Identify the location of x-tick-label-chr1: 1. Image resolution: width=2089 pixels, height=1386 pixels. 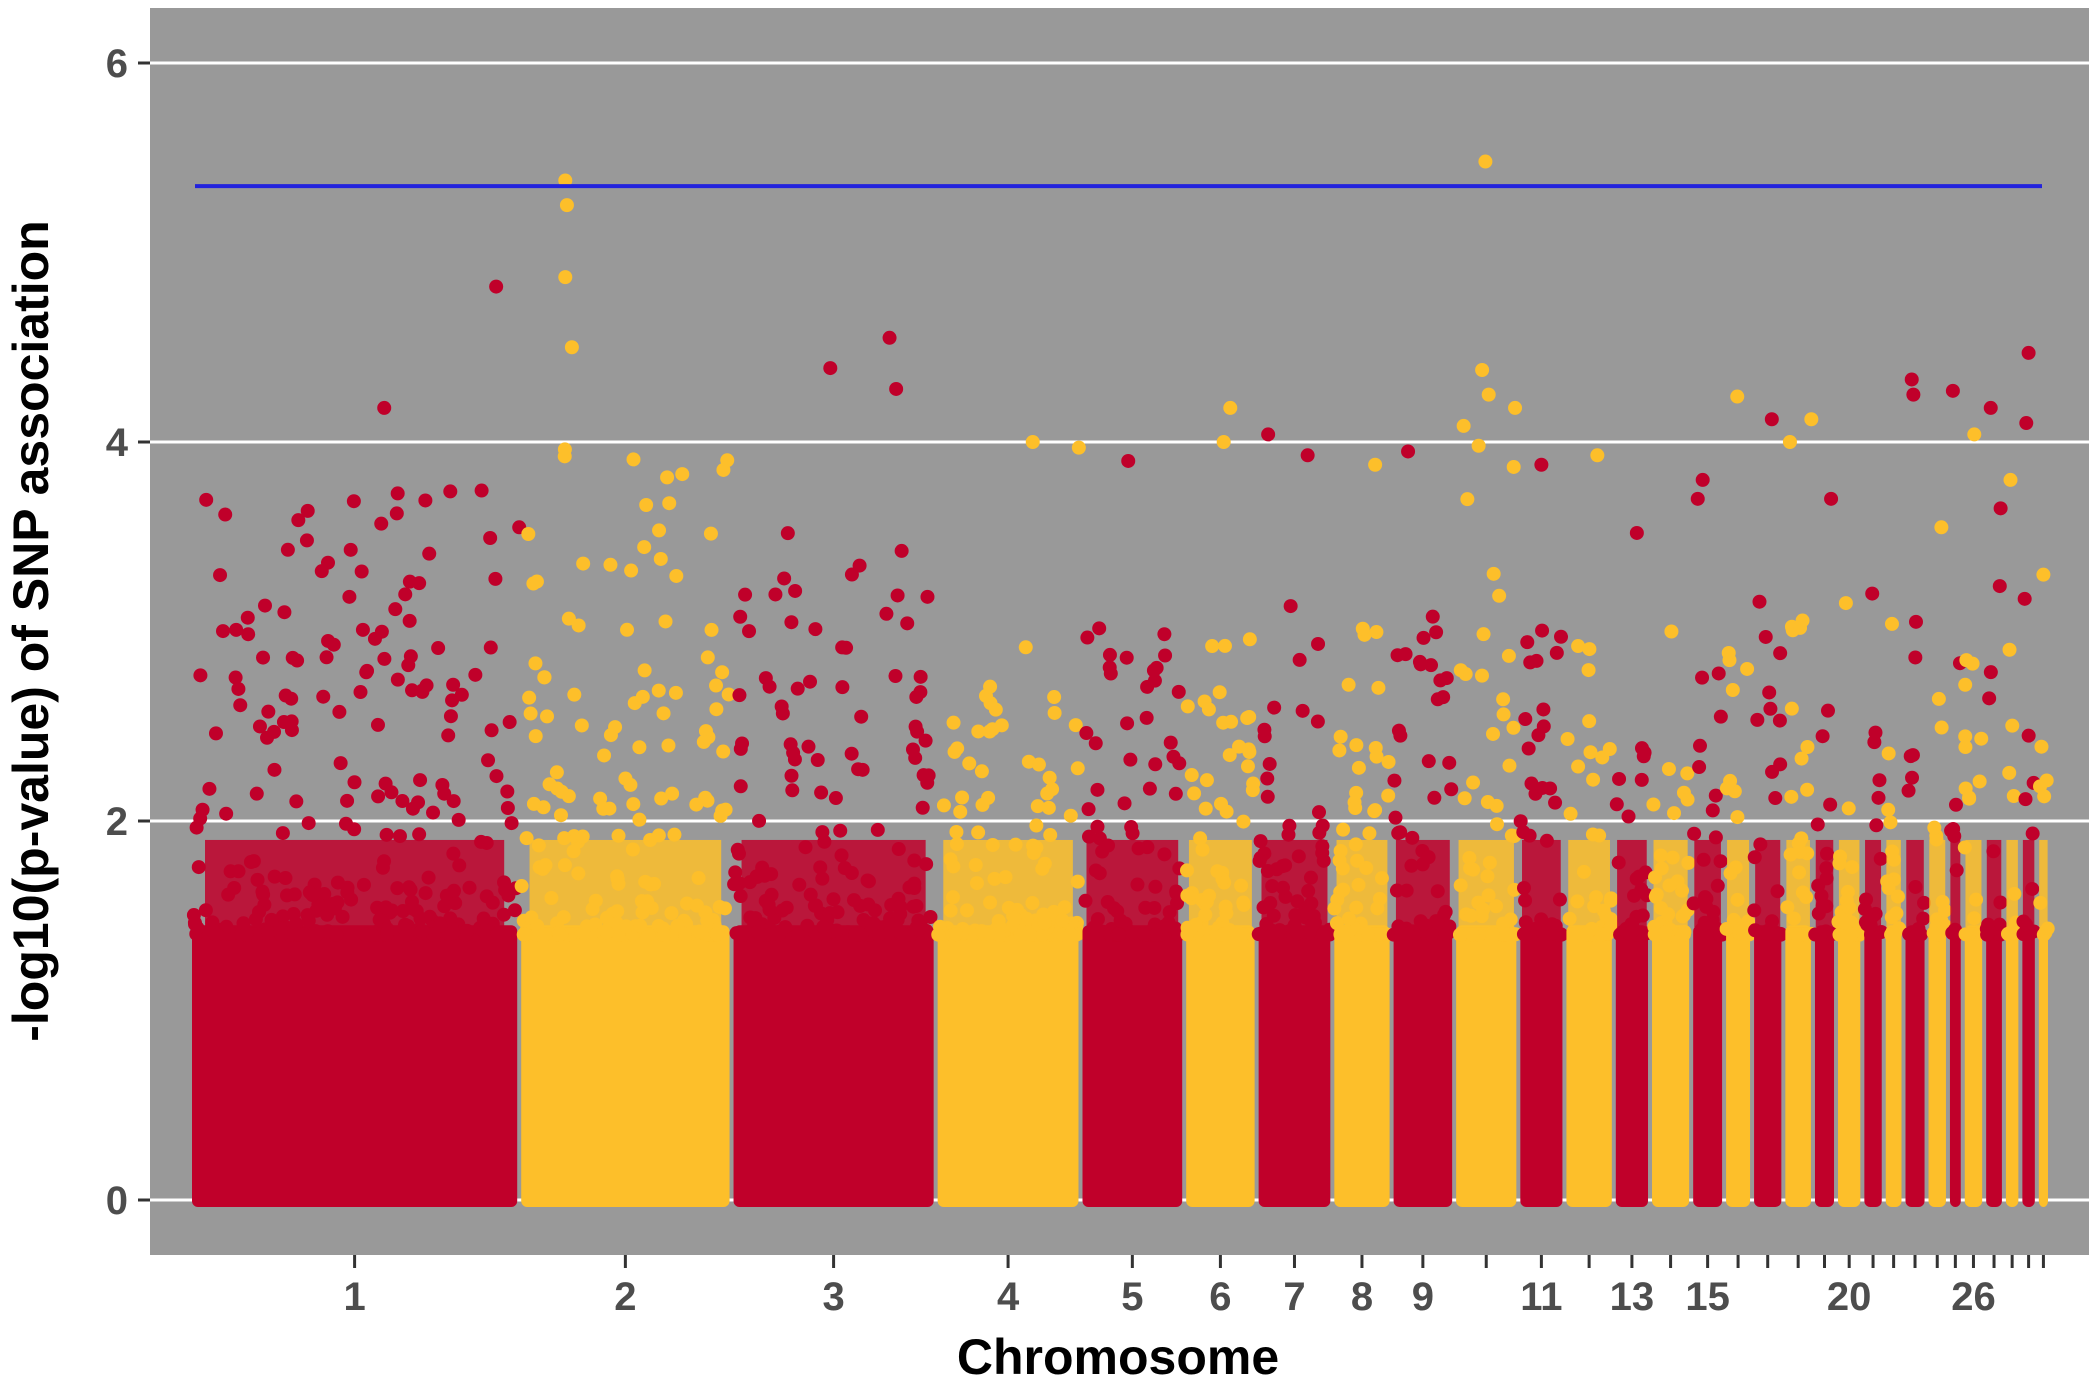
(354, 1297).